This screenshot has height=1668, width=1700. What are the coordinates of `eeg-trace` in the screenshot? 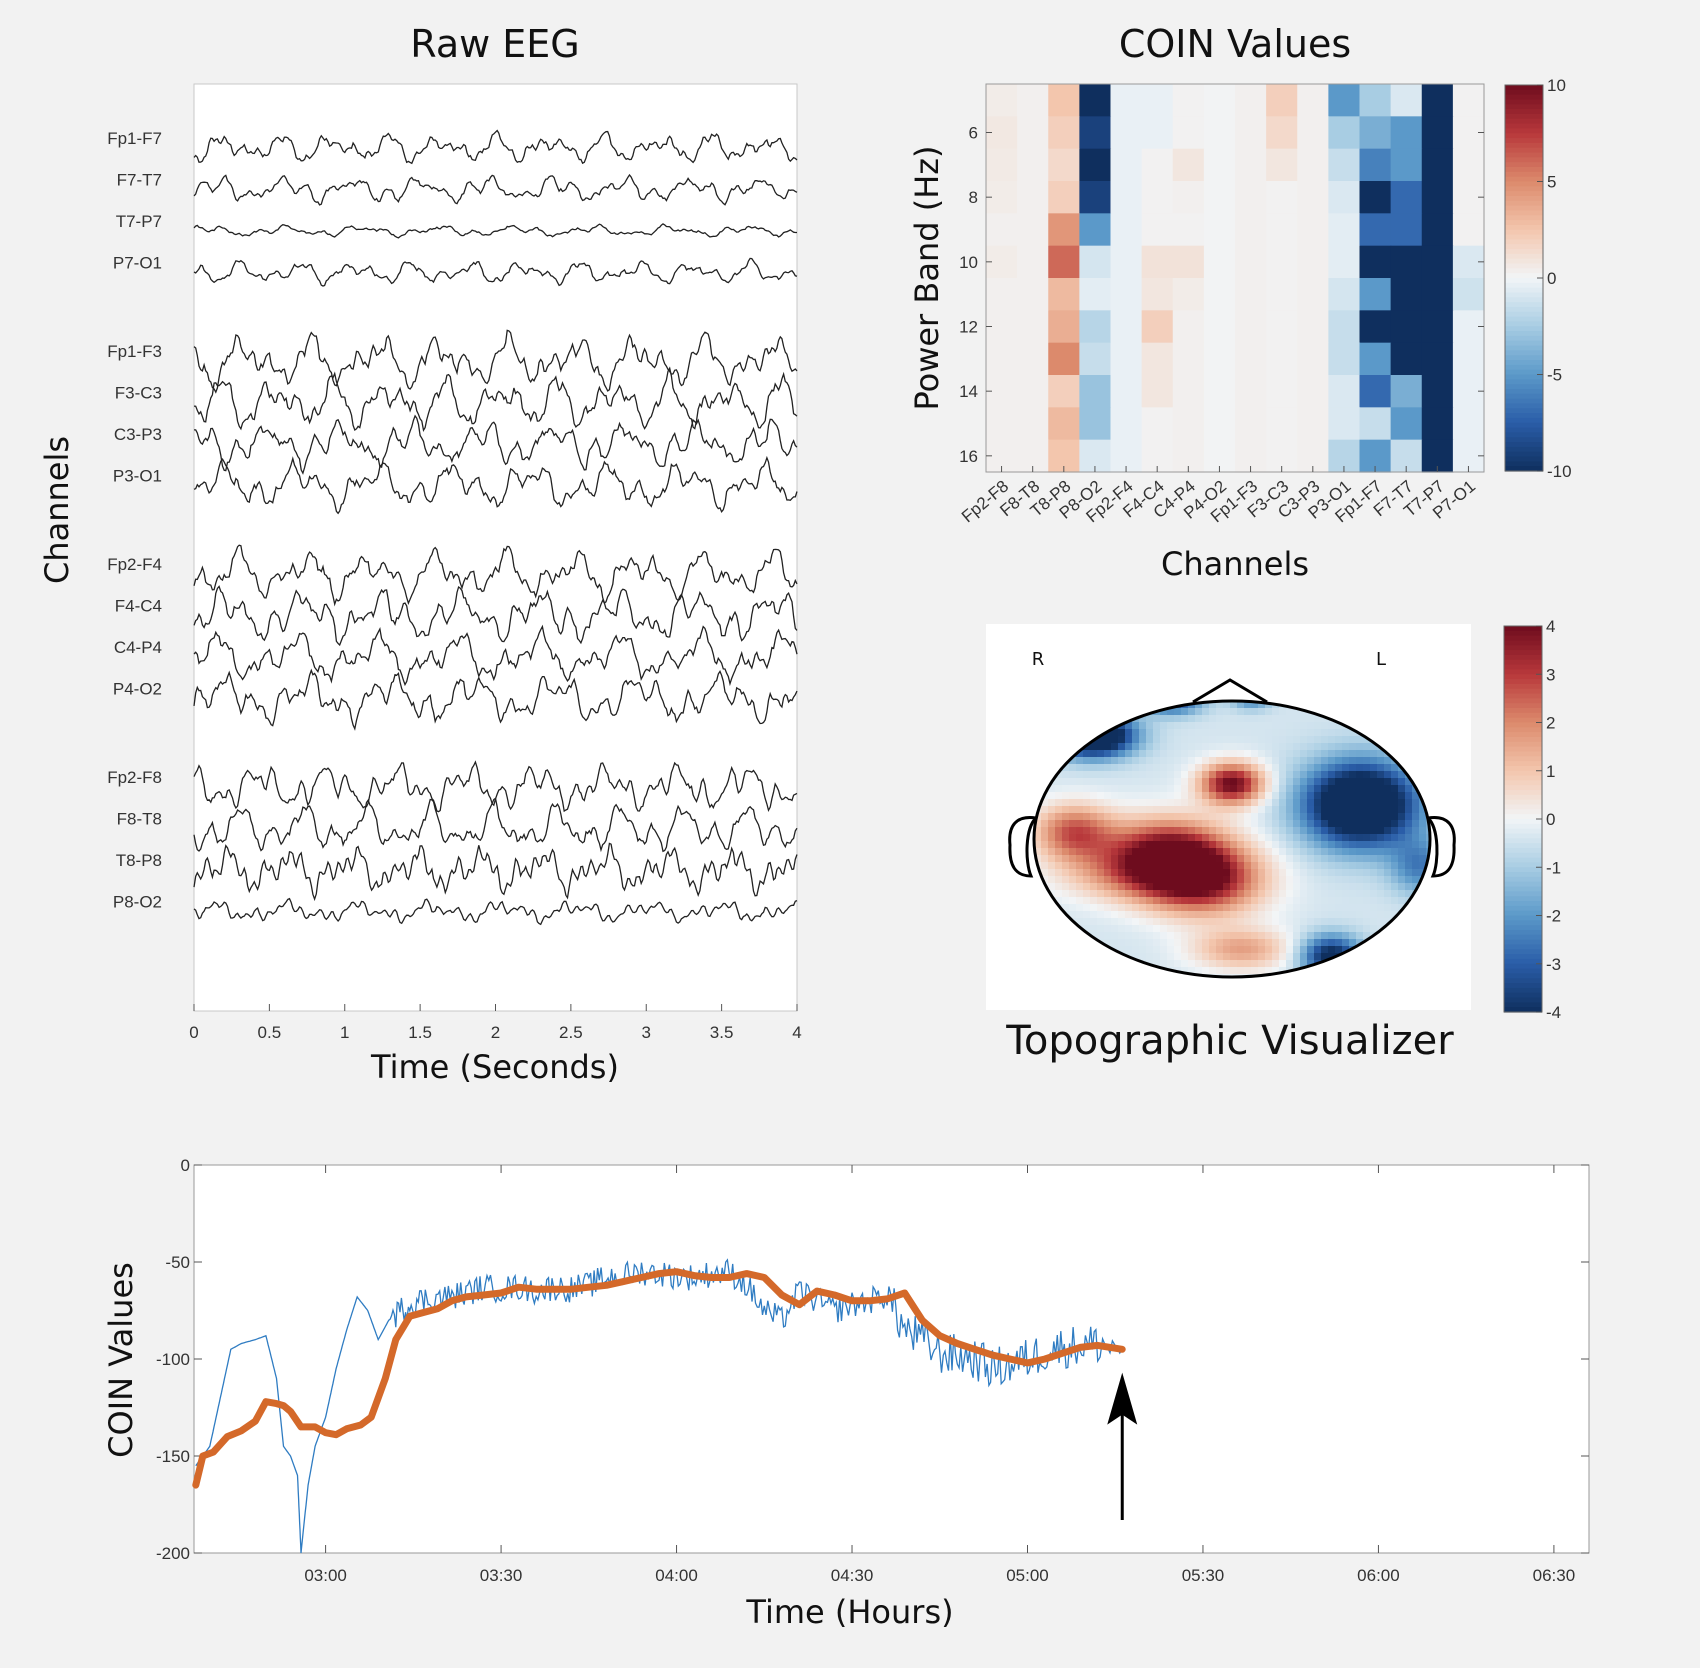 It's located at (495, 147).